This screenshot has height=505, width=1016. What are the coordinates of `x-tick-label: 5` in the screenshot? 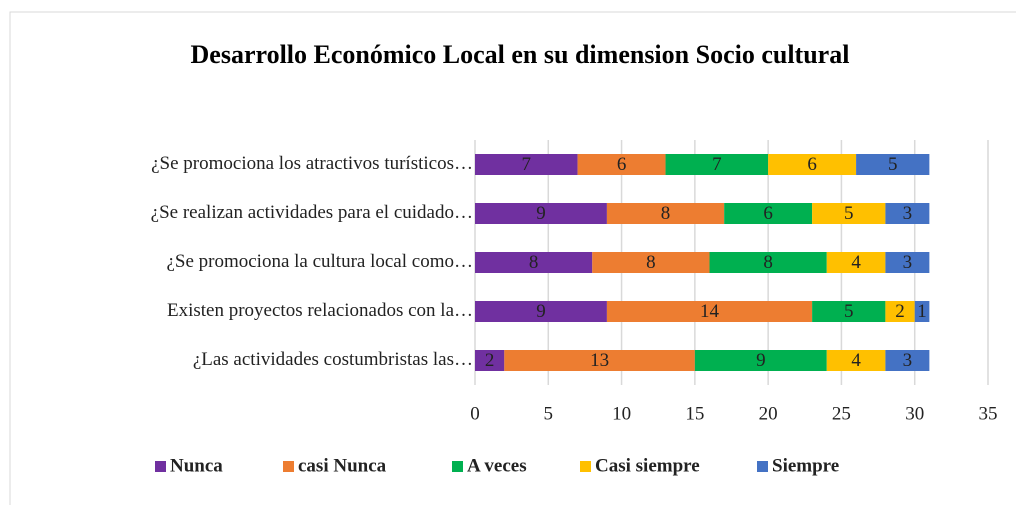 It's located at (549, 413).